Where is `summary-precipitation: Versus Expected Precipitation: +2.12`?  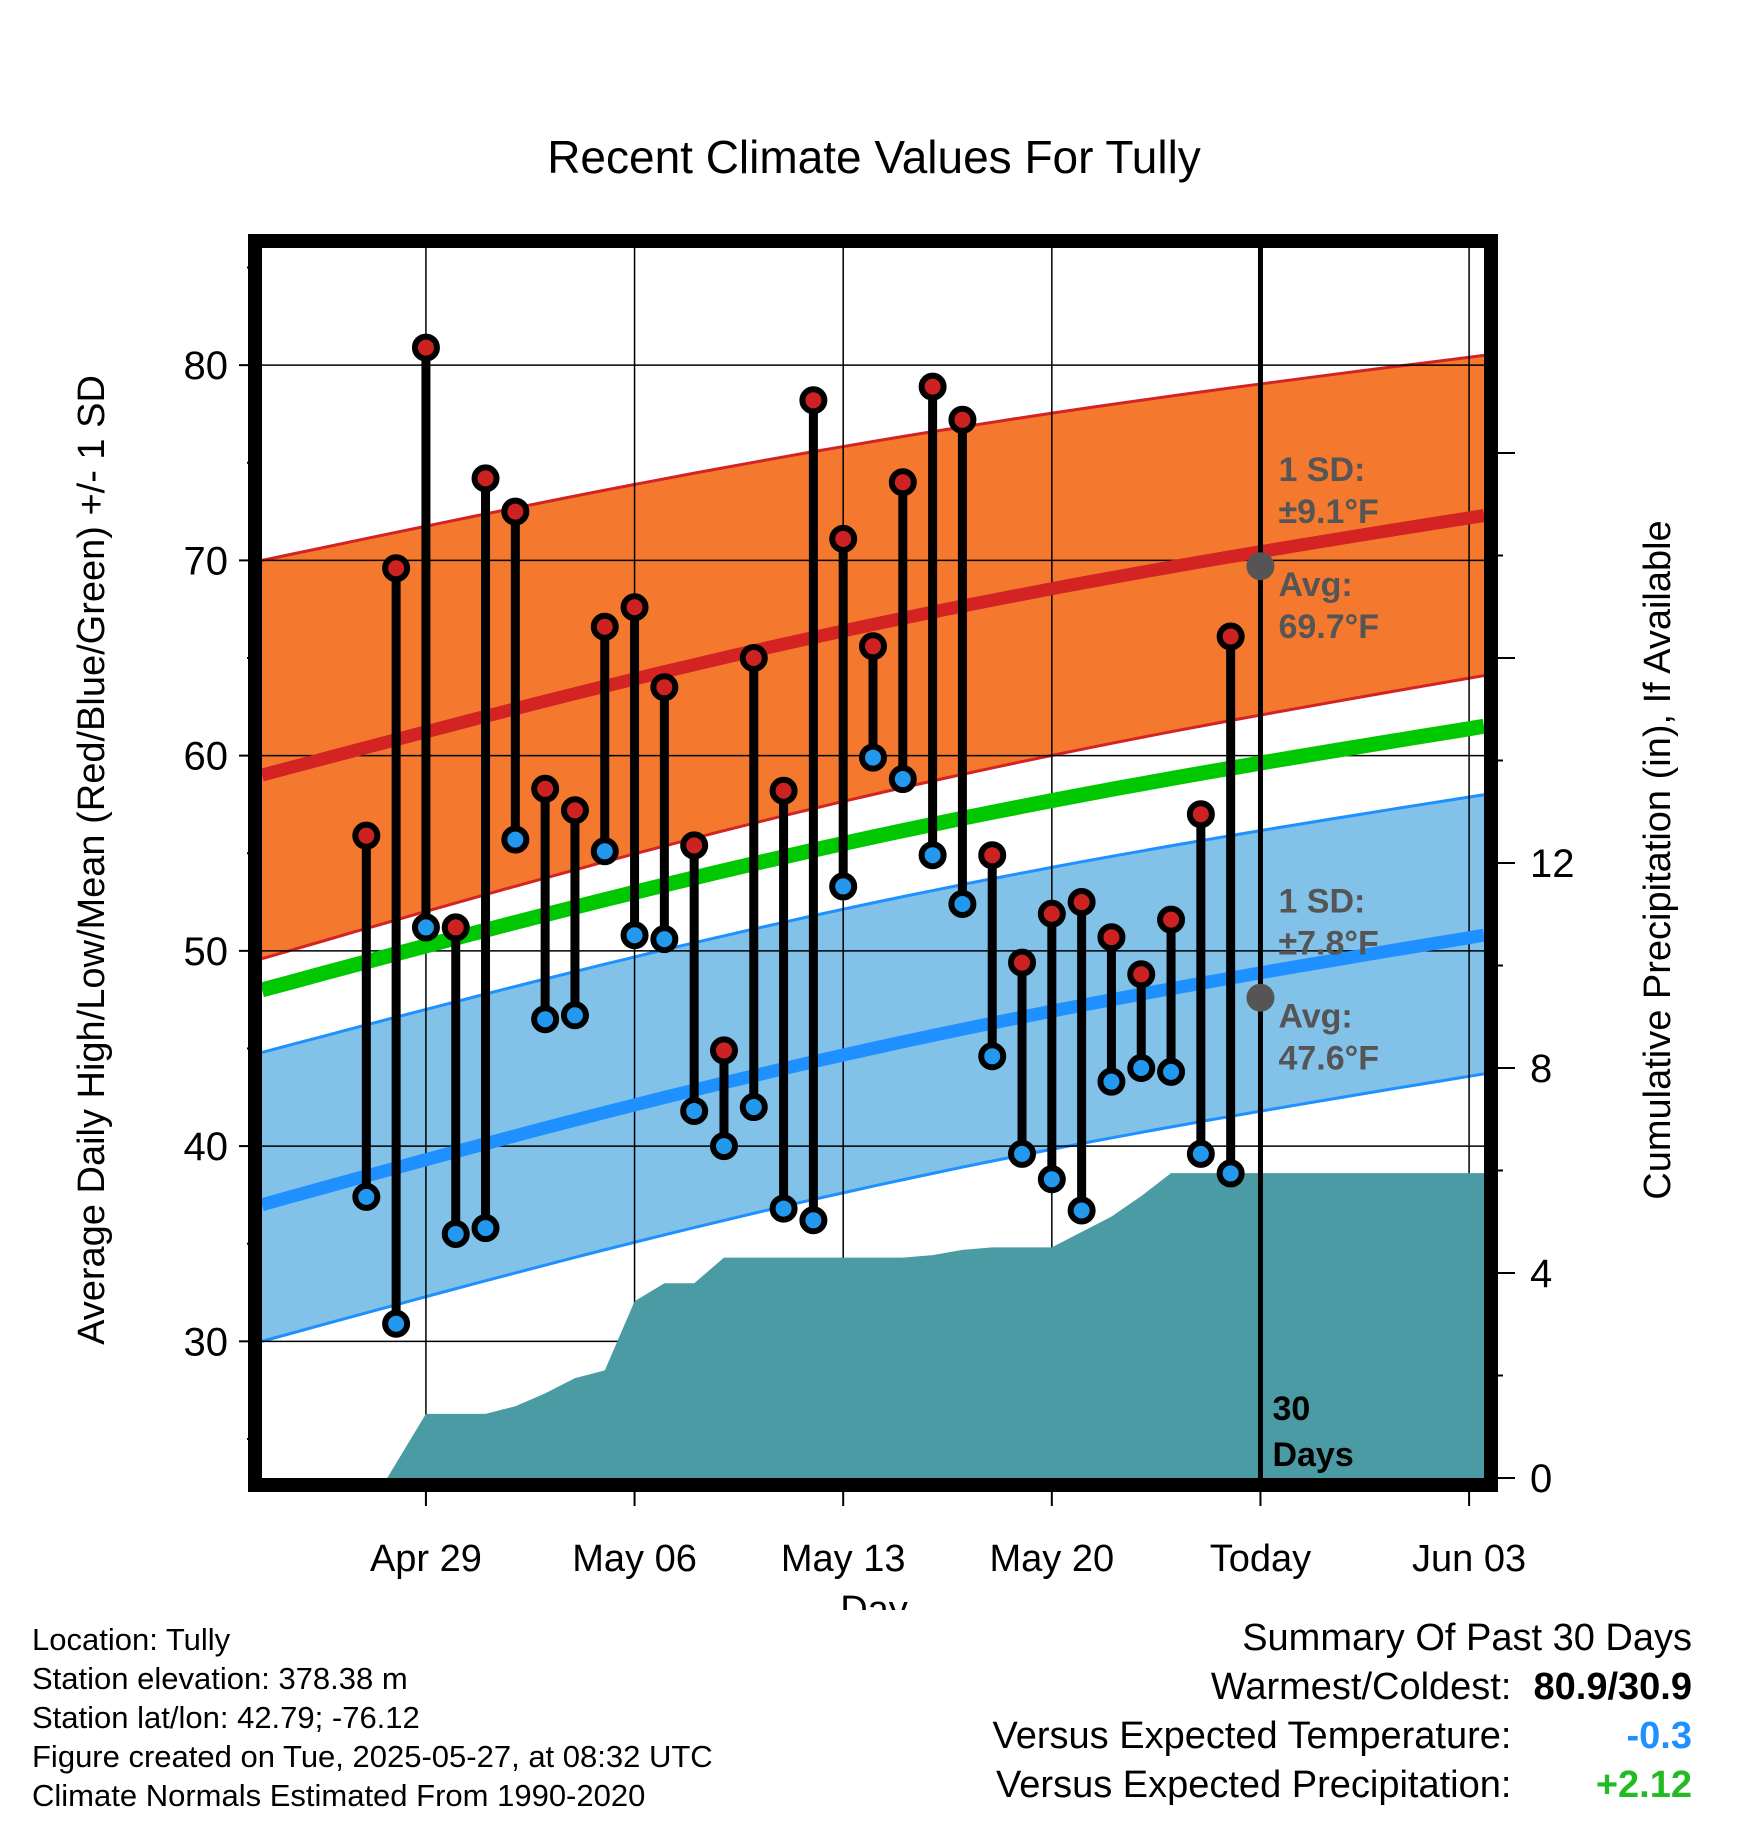 summary-precipitation: Versus Expected Precipitation: +2.12 is located at coordinates (1342, 1785).